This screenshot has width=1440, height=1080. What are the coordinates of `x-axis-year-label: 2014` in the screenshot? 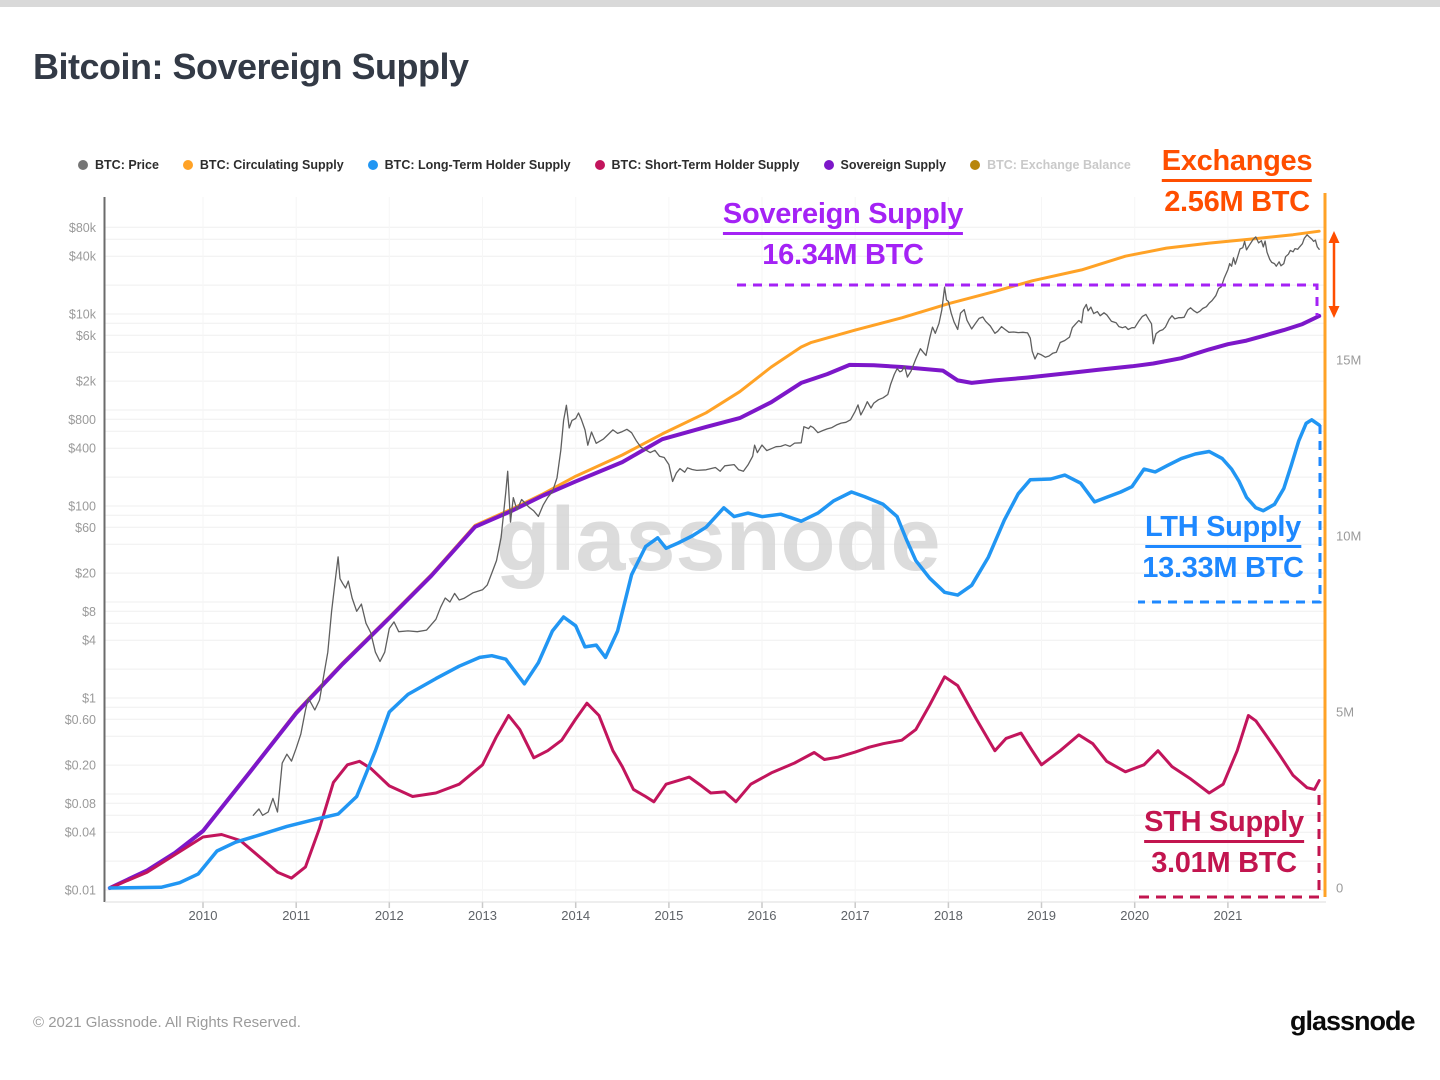 It's located at (575, 915).